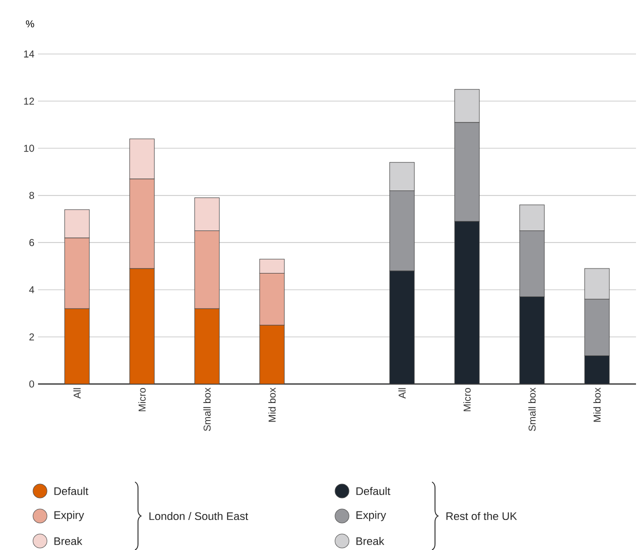 This screenshot has height=550, width=639. I want to click on y-tick-label: 6, so click(31, 242).